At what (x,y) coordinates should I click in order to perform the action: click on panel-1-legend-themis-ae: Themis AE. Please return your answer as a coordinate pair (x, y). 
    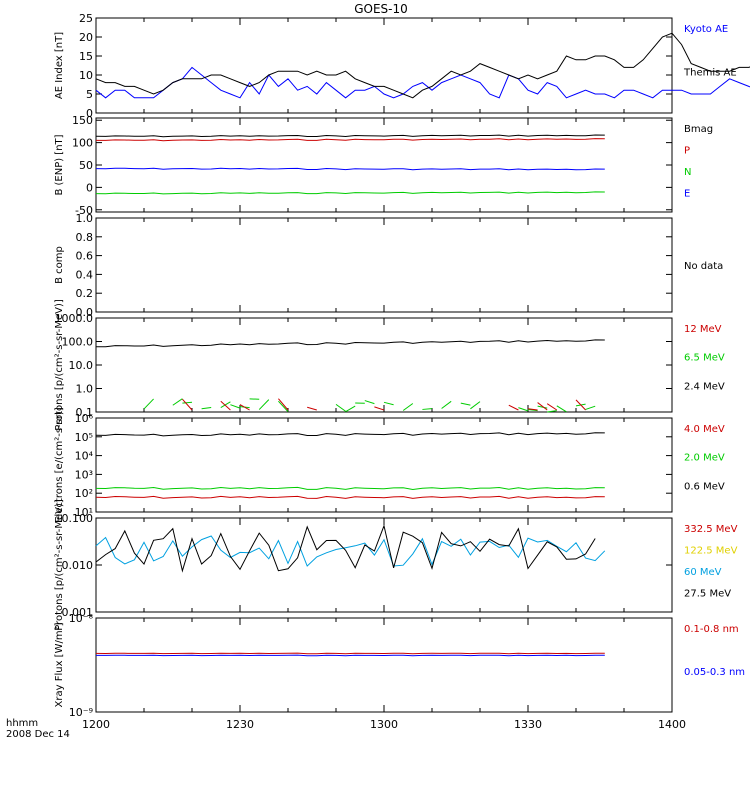
    Looking at the image, I should click on (710, 73).